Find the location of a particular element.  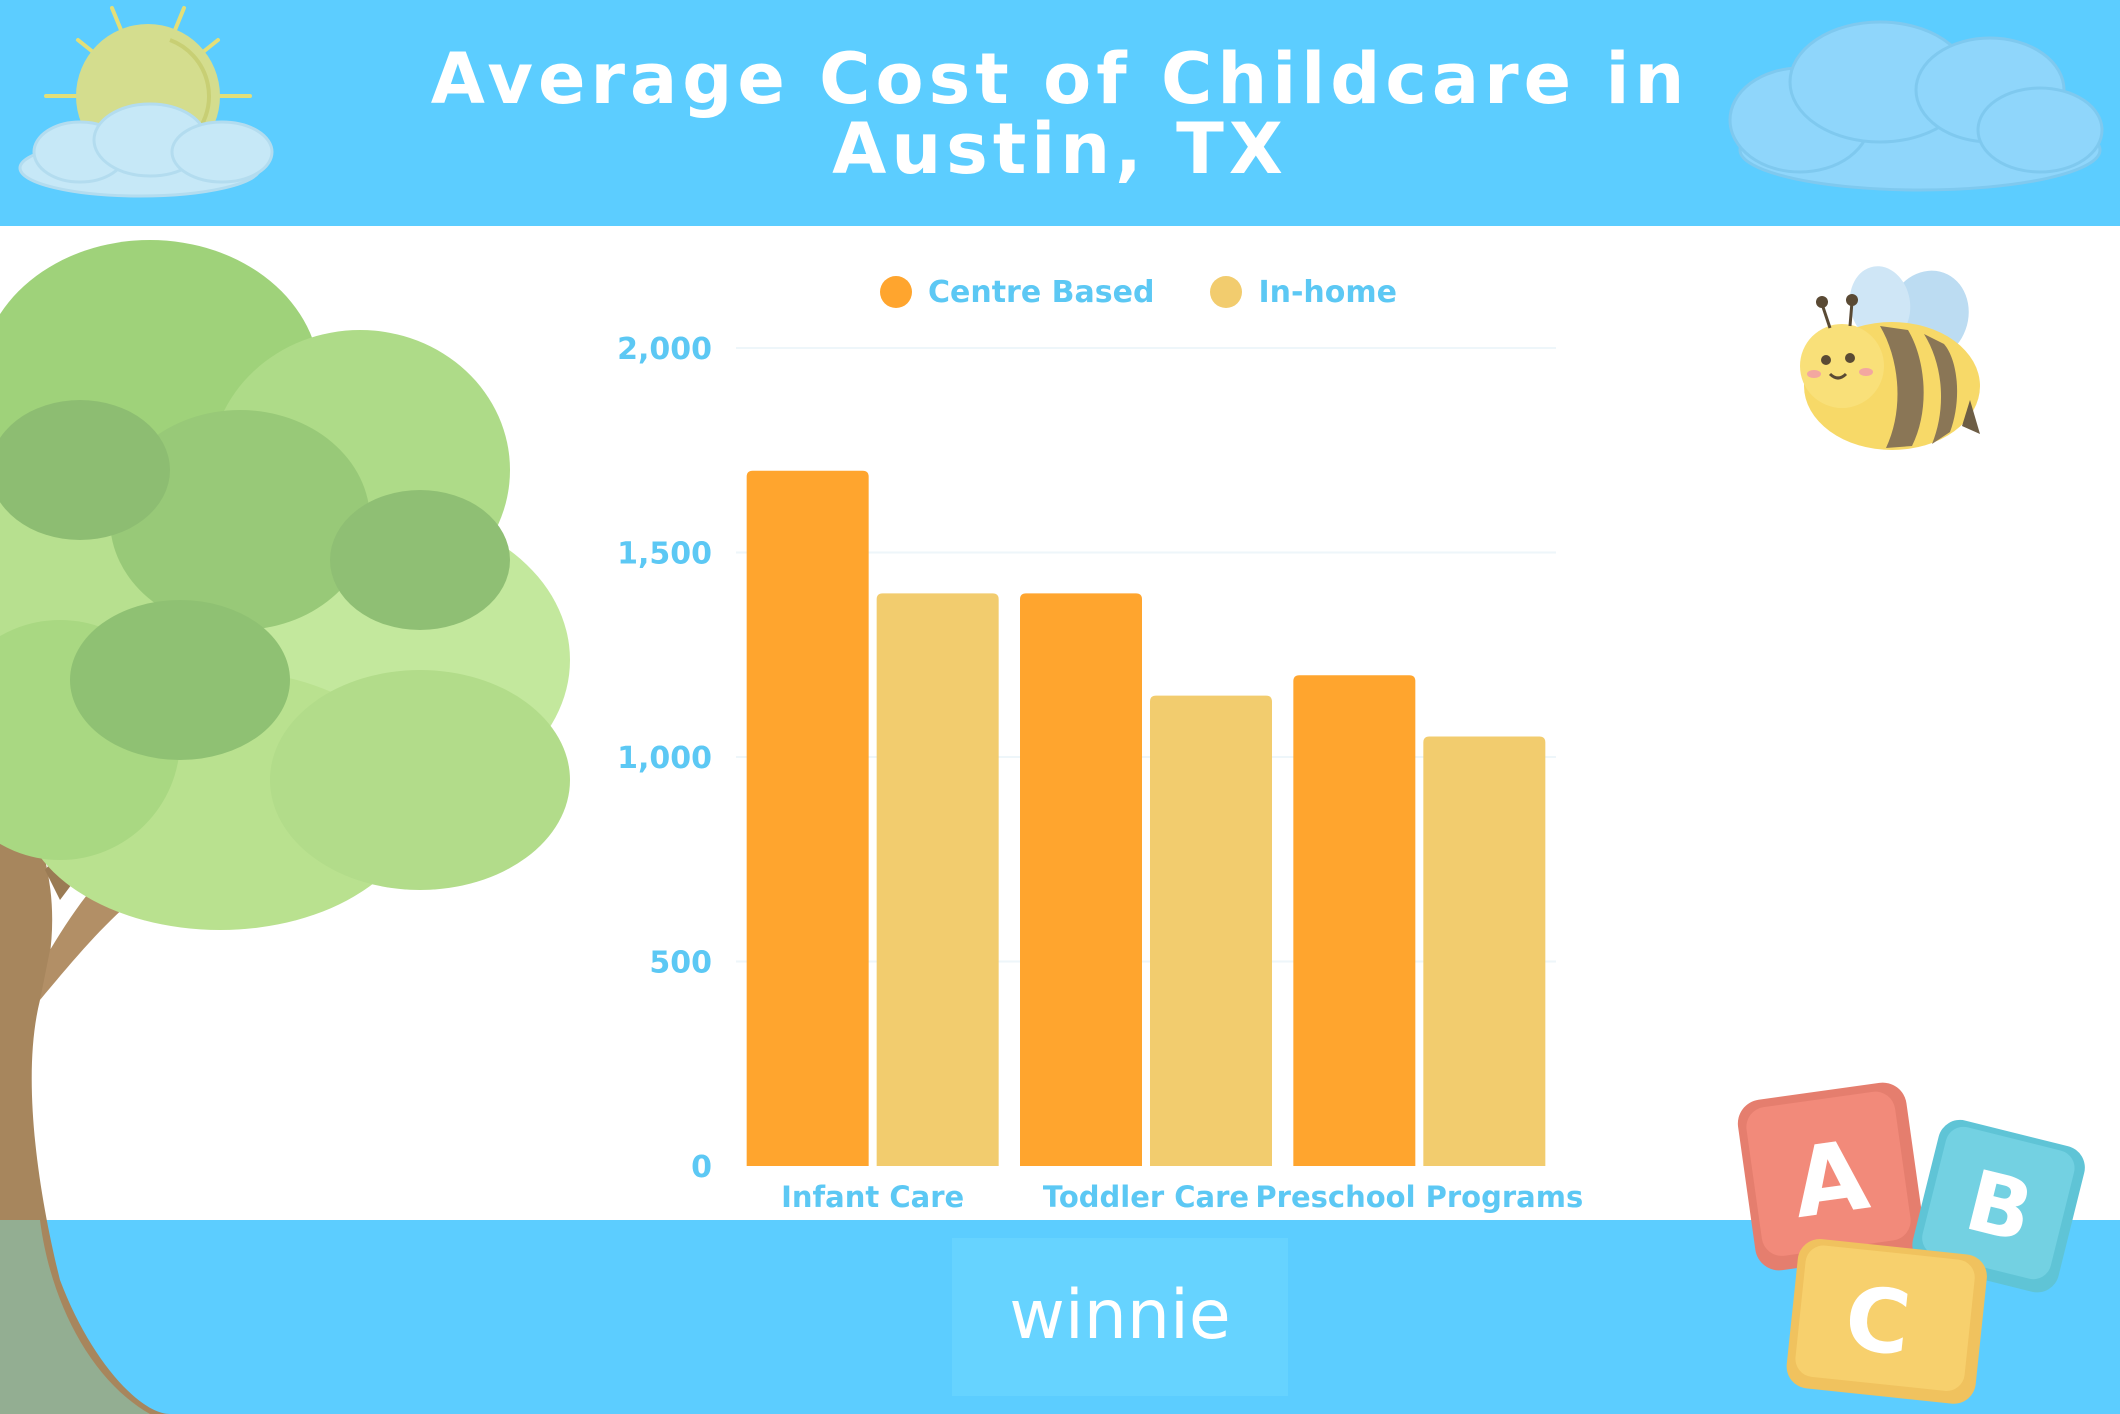

svg-text: A is located at coordinates (1830, 1179).